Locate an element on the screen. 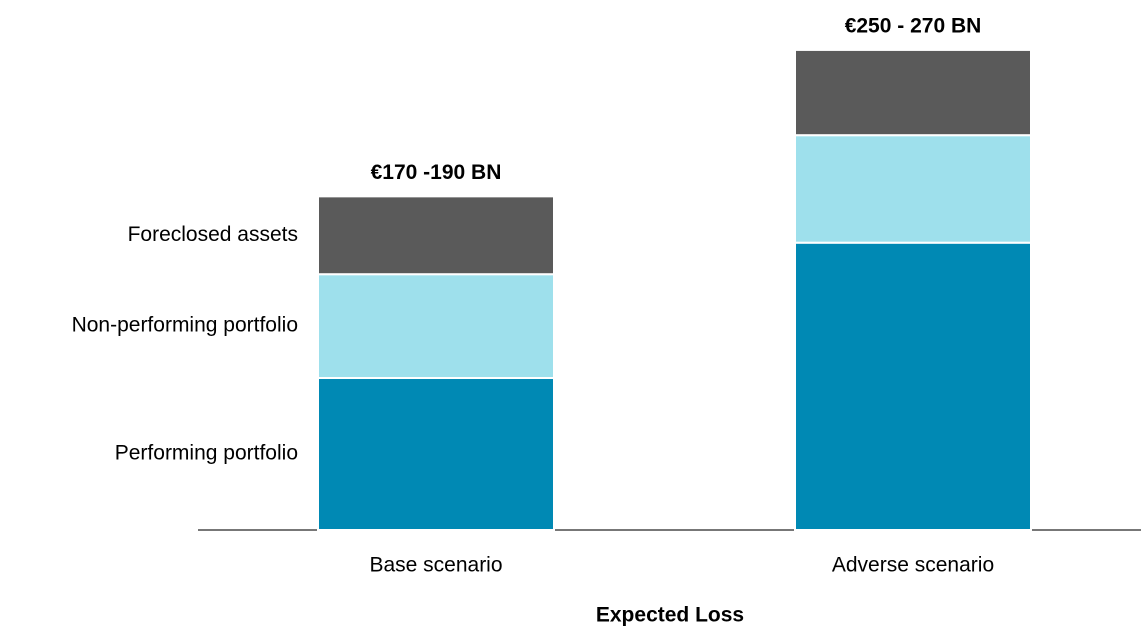 This screenshot has height=628, width=1141. legend-label: Foreclosed assets is located at coordinates (213, 234).